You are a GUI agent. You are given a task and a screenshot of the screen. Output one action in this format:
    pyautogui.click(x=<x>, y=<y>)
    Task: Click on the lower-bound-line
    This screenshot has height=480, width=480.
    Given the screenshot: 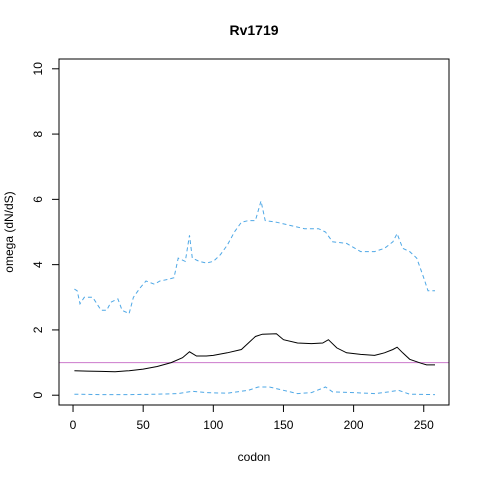 What is the action you would take?
    pyautogui.click(x=255, y=391)
    